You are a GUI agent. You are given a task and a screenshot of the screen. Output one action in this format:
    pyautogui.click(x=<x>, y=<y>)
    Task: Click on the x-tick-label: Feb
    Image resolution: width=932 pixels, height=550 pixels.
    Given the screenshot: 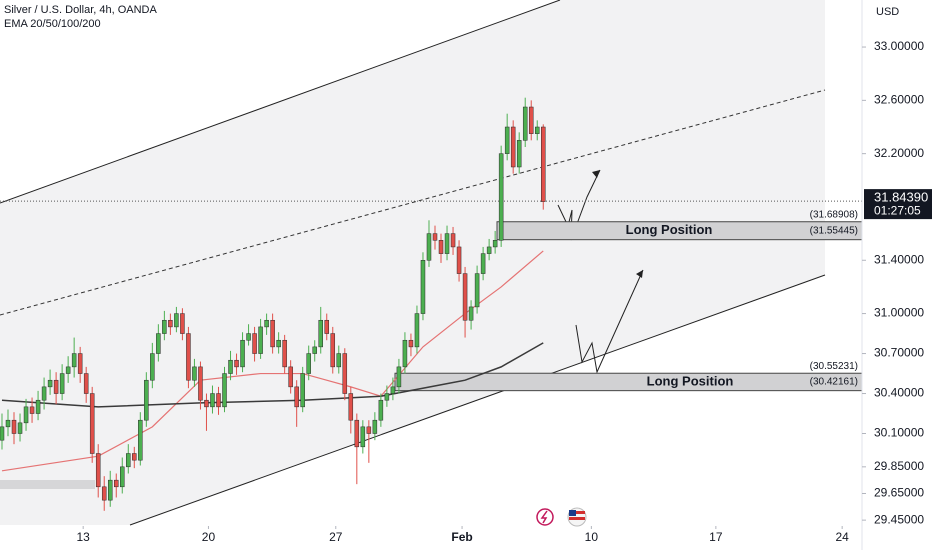 What is the action you would take?
    pyautogui.click(x=461, y=537)
    